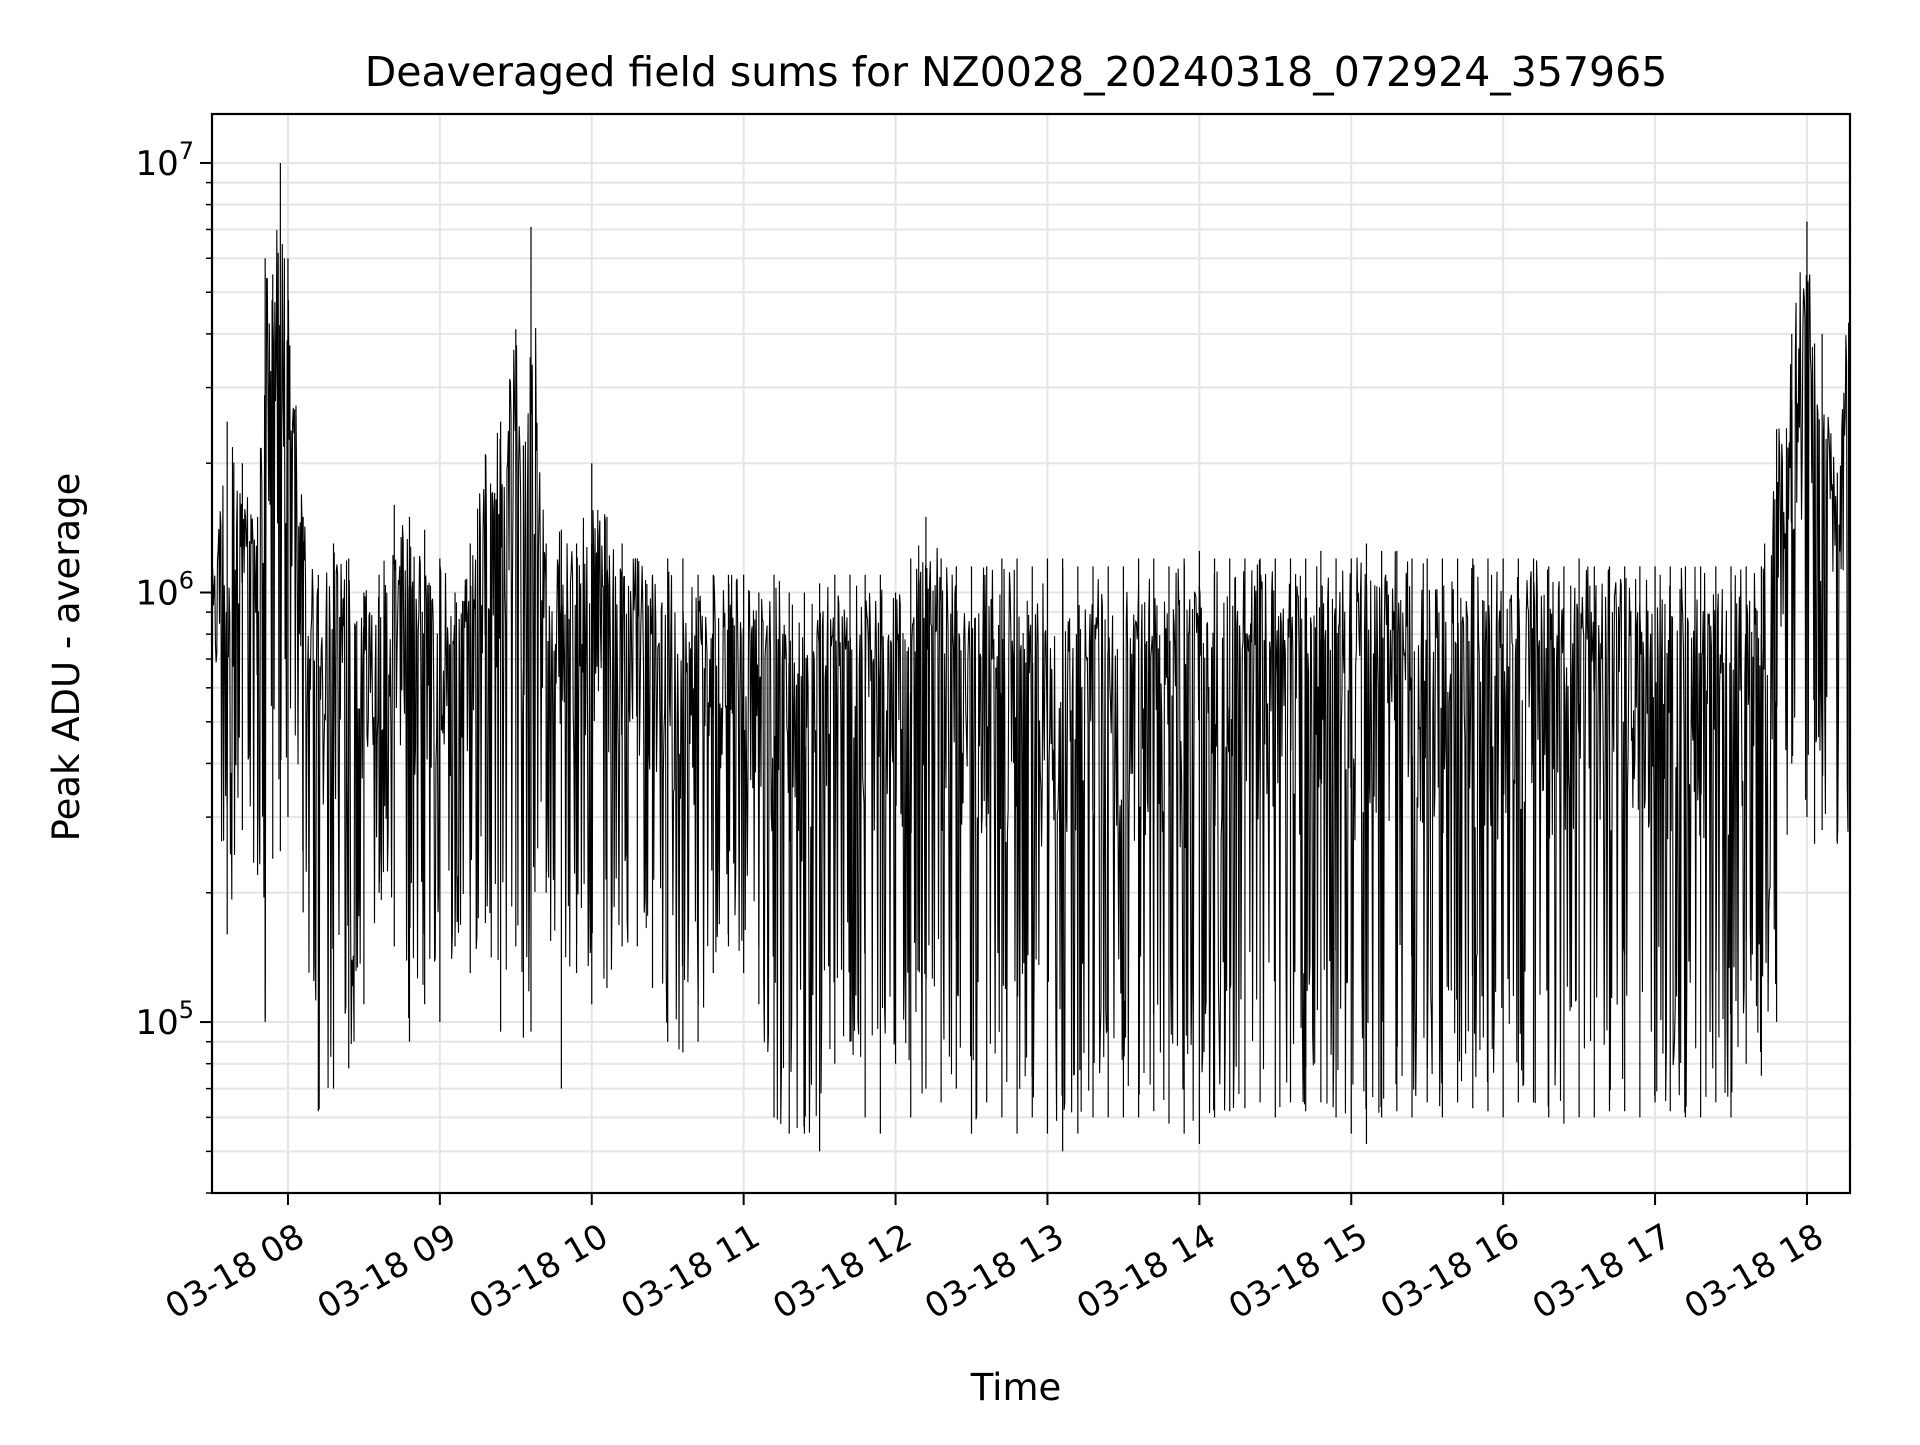 The width and height of the screenshot is (1920, 1445). What do you see at coordinates (1016, 1387) in the screenshot?
I see `x-axis-label: Time` at bounding box center [1016, 1387].